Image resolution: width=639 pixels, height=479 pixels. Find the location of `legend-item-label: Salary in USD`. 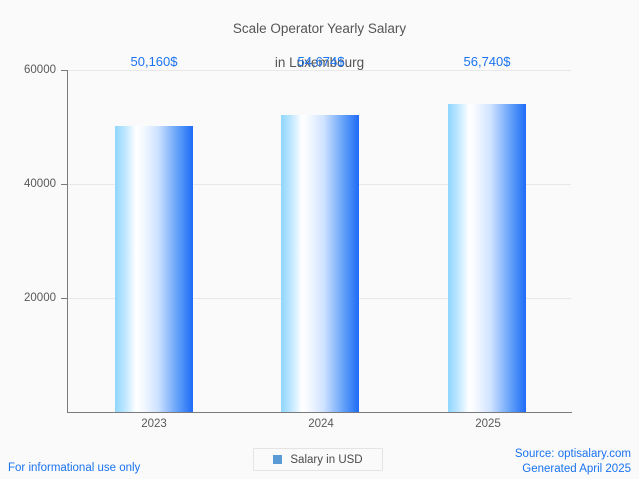

legend-item-label: Salary in USD is located at coordinates (326, 459).